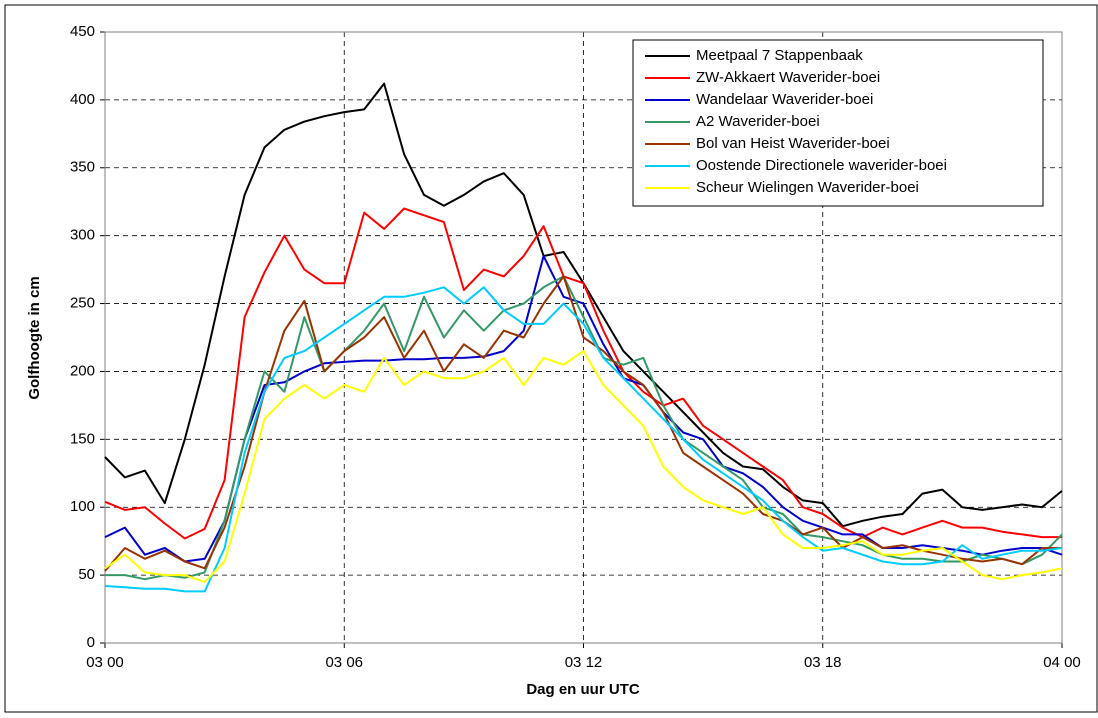 The image size is (1098, 718). Describe the element at coordinates (788, 77) in the screenshot. I see `legend-label: ZW-Akkaert Waverider-boei` at that location.